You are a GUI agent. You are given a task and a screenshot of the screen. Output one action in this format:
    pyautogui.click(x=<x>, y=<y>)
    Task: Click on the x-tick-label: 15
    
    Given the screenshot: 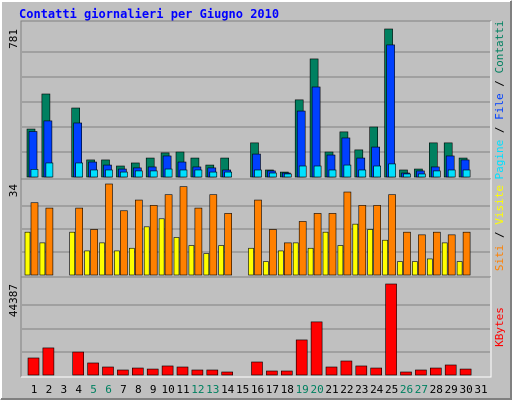 What is the action you would take?
    pyautogui.click(x=242, y=389)
    